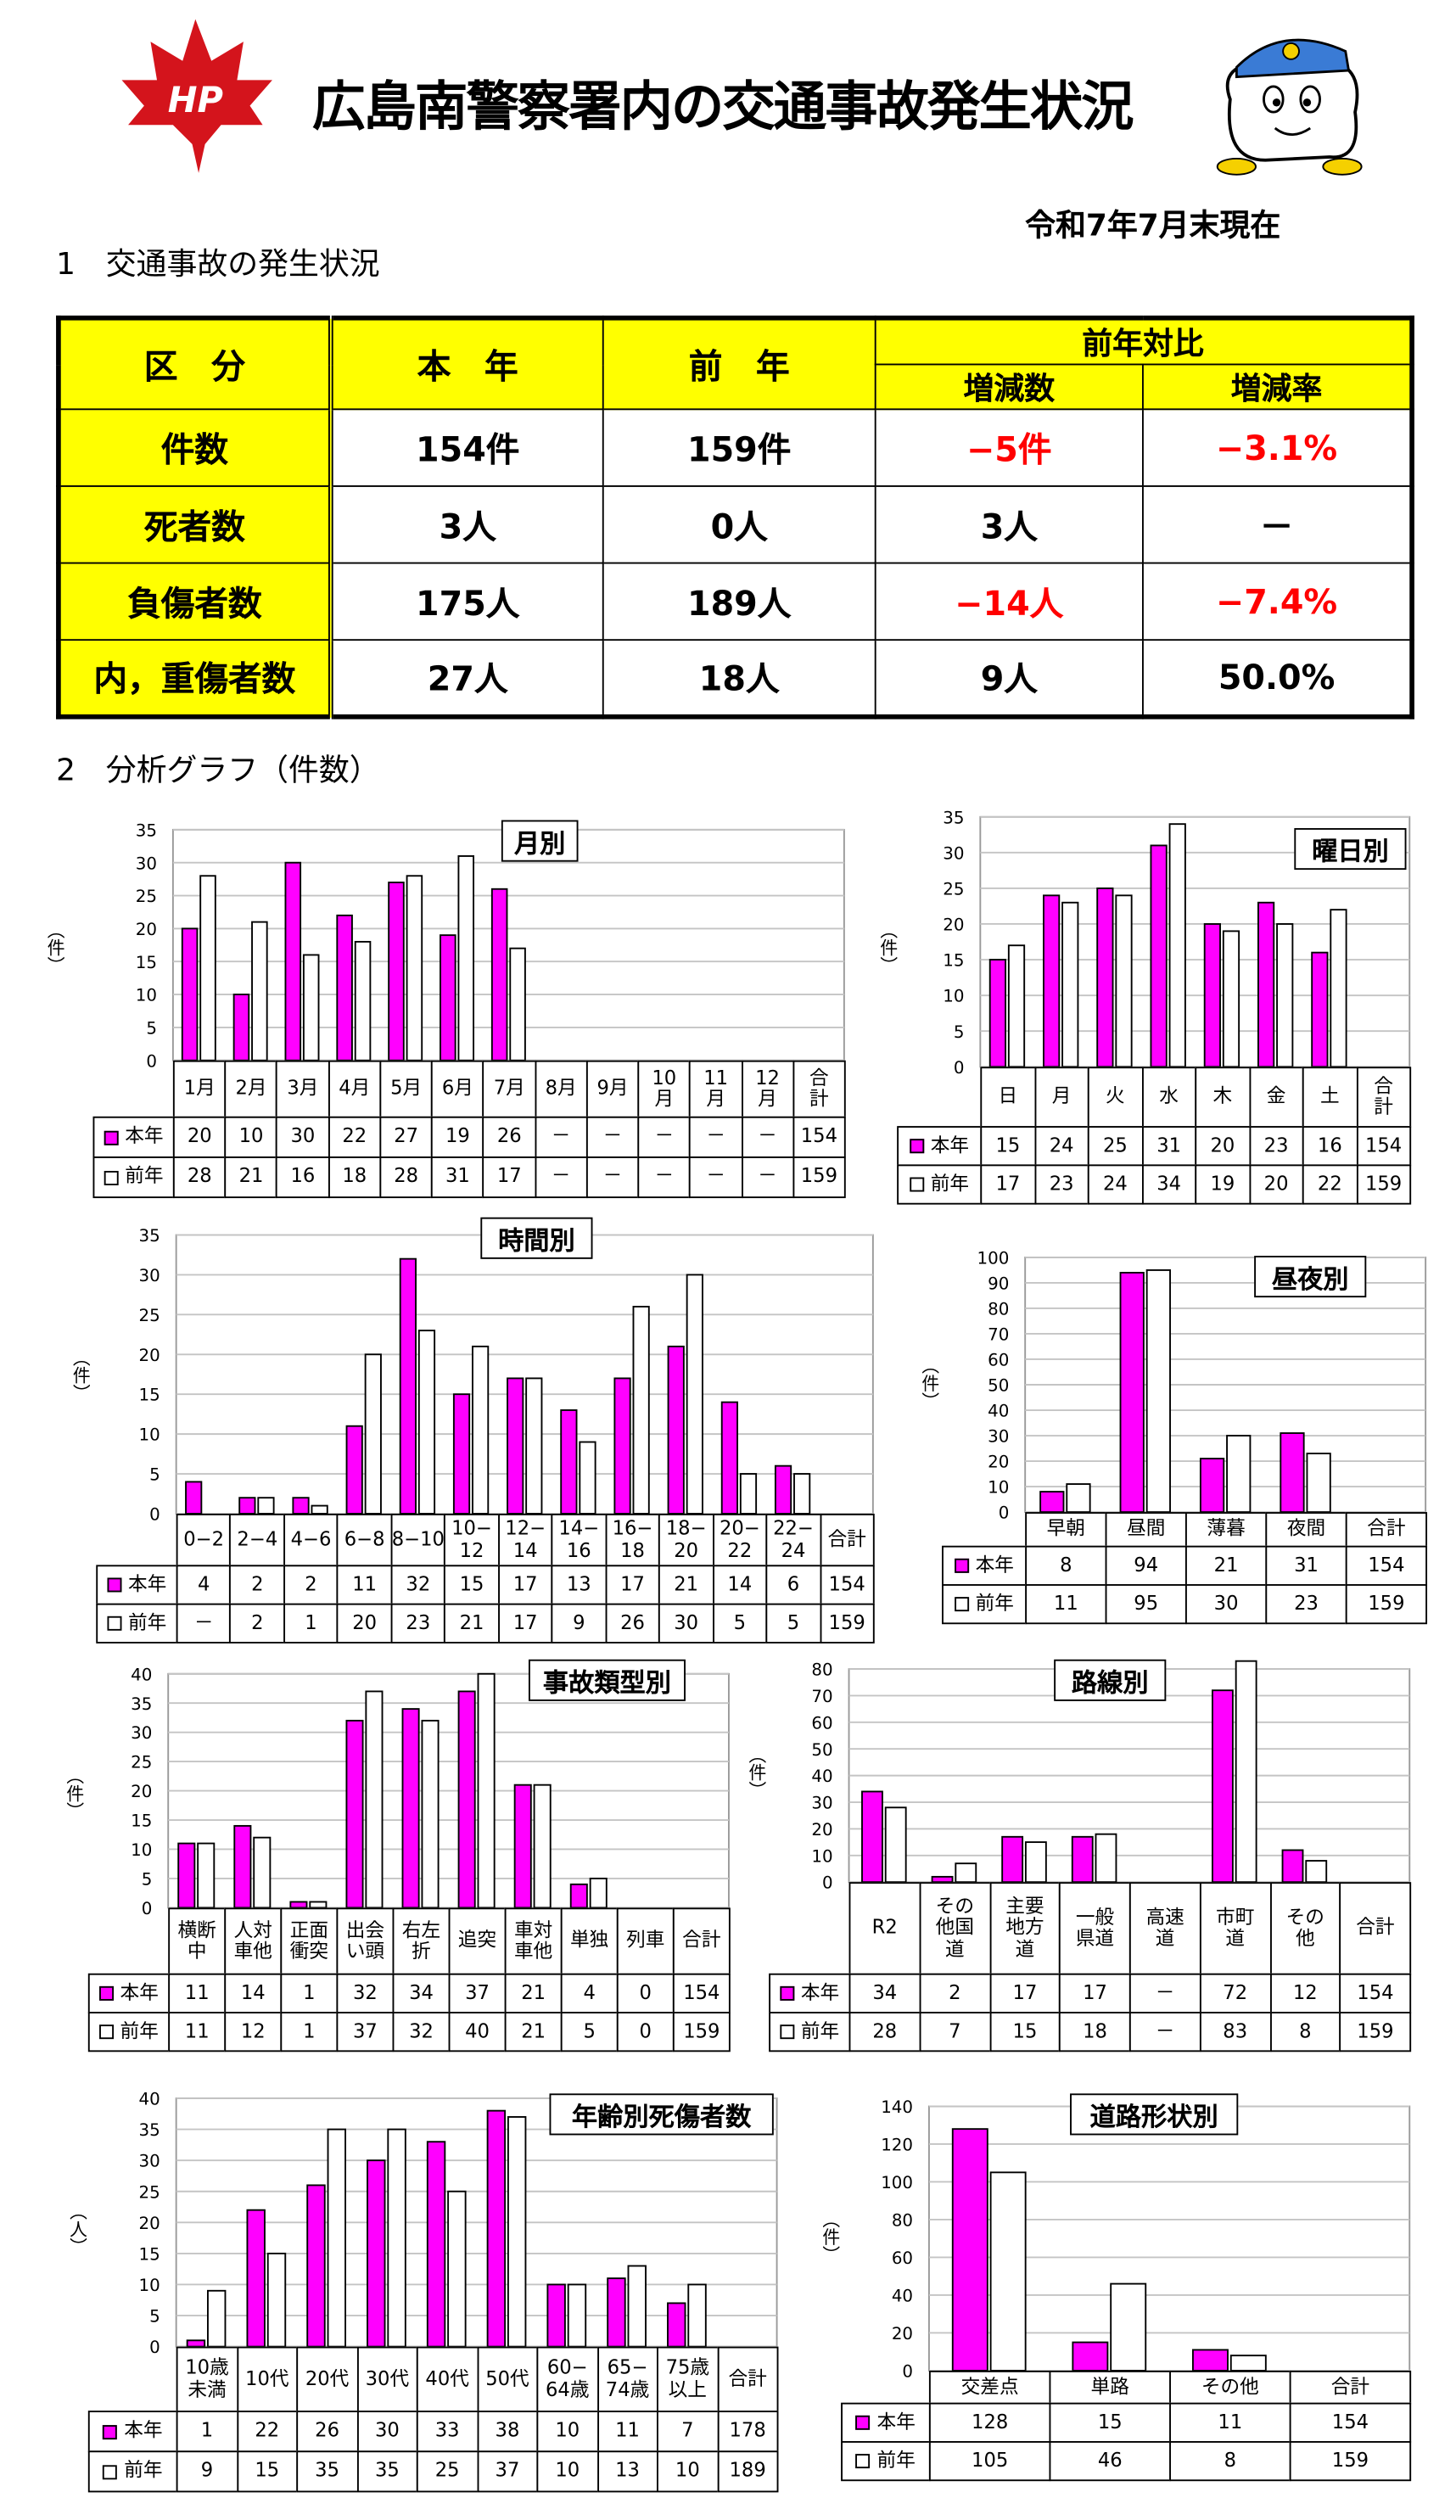 The image size is (1456, 2520). I want to click on category-label: 出会 い頭, so click(366, 1941).